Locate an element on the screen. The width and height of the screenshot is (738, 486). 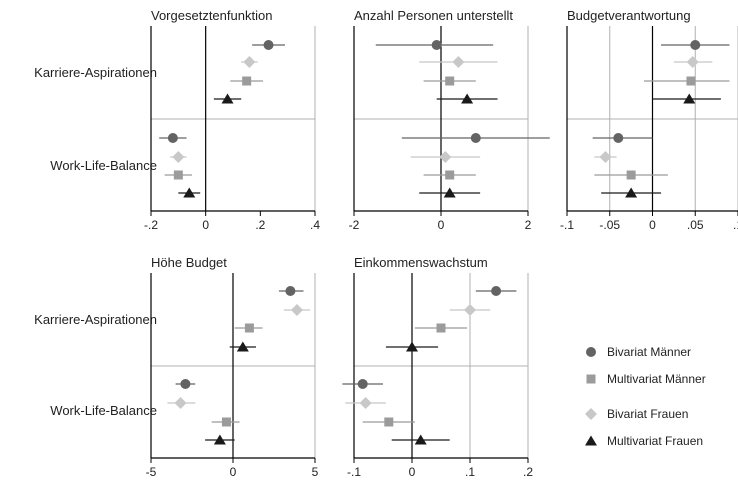
panel-title: Höhe Budget is located at coordinates (189, 262).